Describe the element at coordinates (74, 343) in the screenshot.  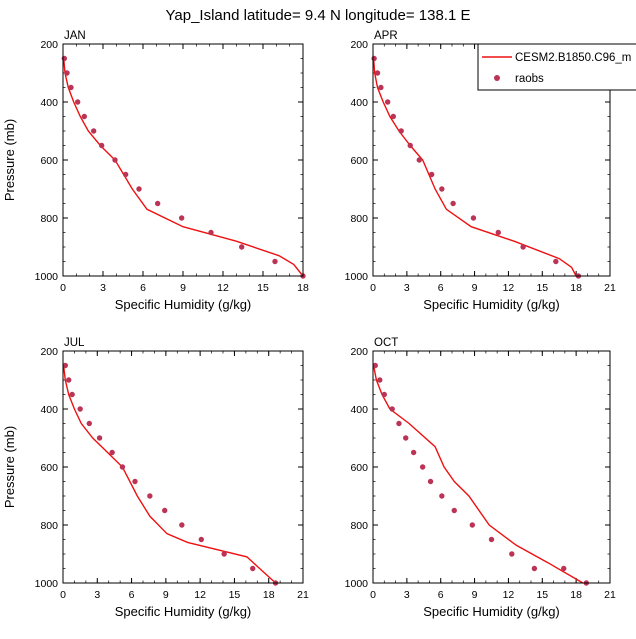
I see `panel-label: JUL` at that location.